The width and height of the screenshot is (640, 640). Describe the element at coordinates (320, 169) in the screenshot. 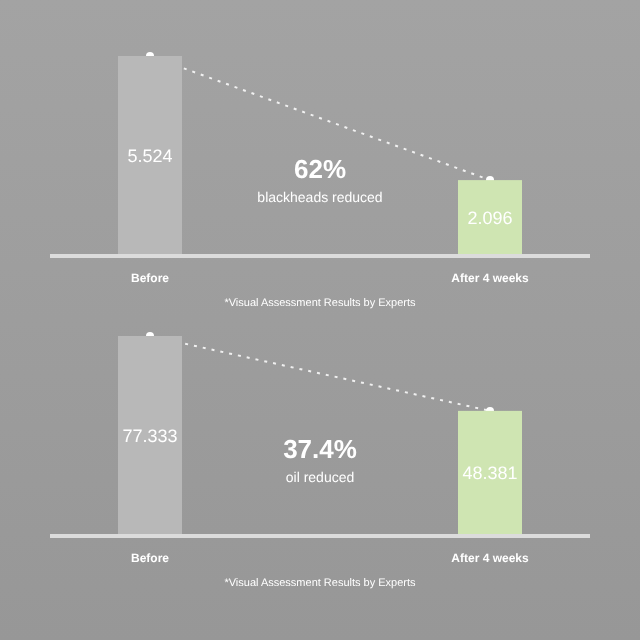

I see `annotation: 62%` at that location.